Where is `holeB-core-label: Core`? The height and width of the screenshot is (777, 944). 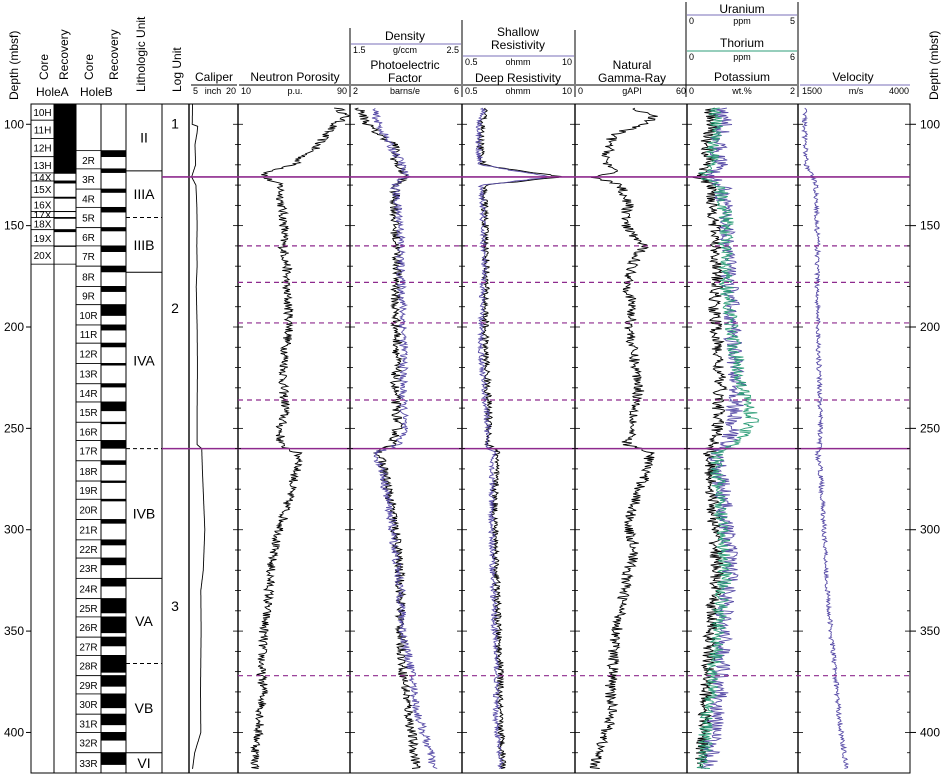
holeB-core-label: Core is located at coordinates (89, 67).